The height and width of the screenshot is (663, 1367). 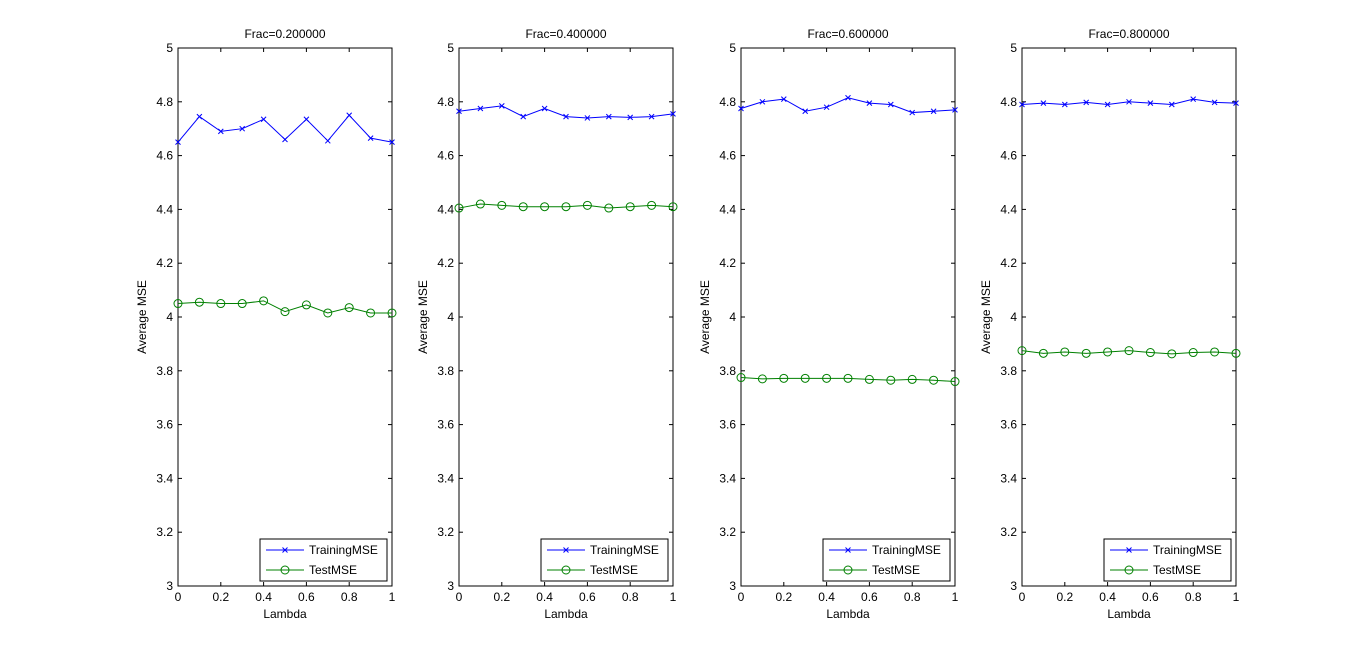 I want to click on legend-box, so click(x=886, y=560).